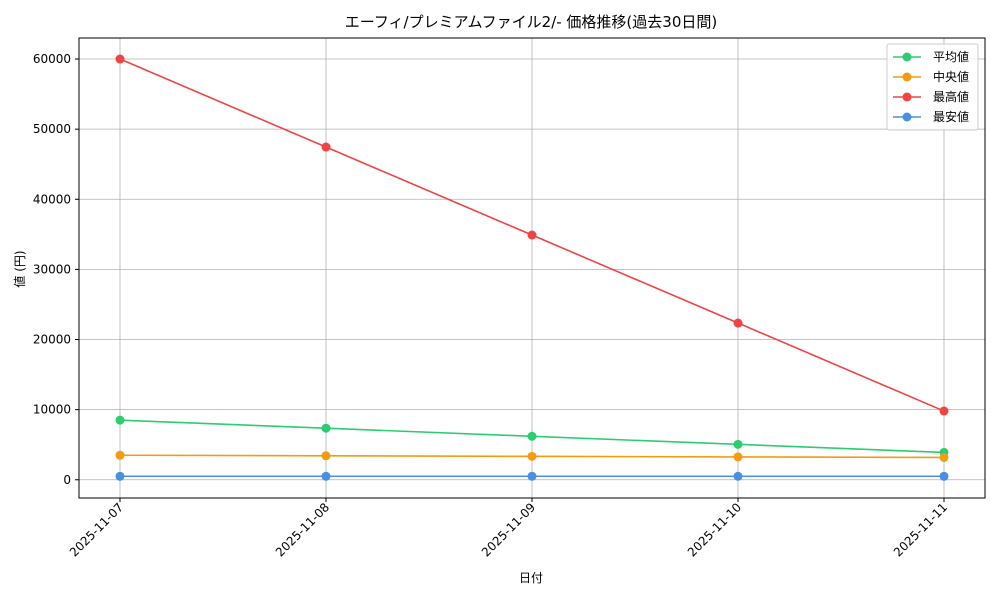 The width and height of the screenshot is (1000, 600). What do you see at coordinates (951, 56) in the screenshot?
I see `legend-label: 平均値` at bounding box center [951, 56].